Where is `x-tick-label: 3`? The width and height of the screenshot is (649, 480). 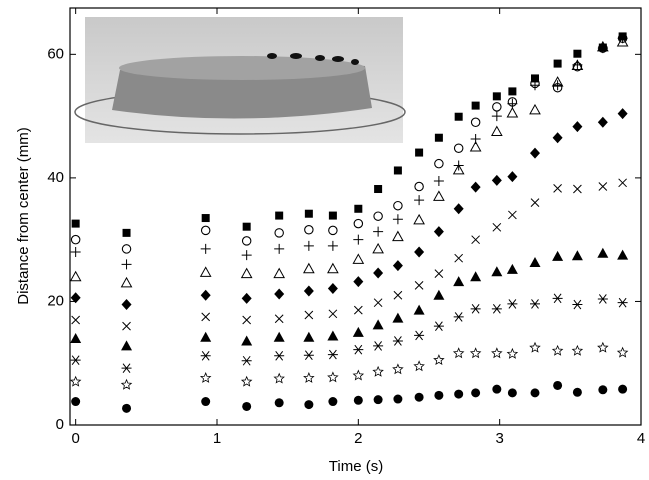
x-tick-label: 3 is located at coordinates (499, 438).